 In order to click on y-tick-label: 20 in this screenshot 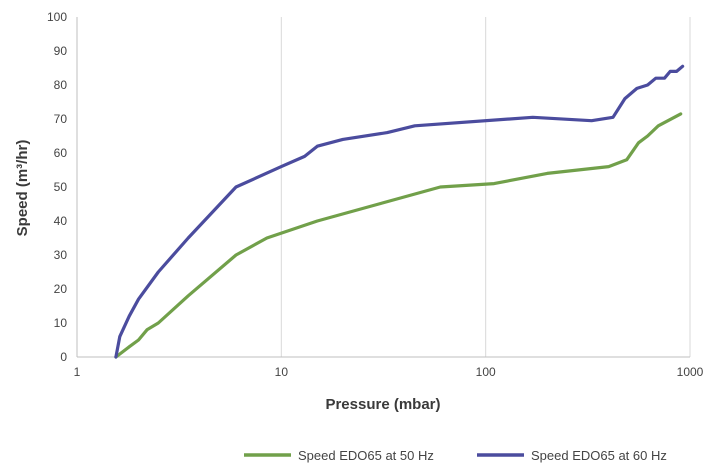, I will do `click(61, 289)`.